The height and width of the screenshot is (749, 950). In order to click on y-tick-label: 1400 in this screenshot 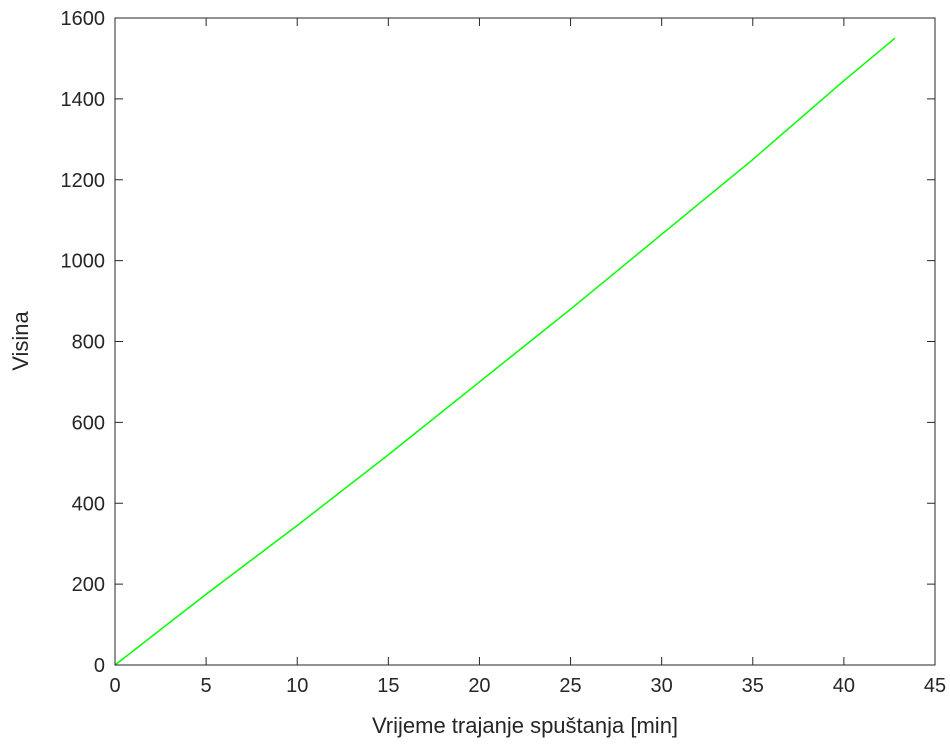, I will do `click(83, 100)`.